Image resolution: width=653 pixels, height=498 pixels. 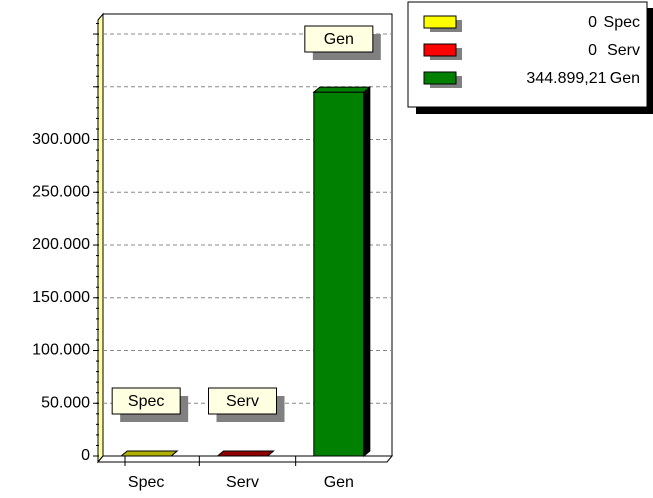 What do you see at coordinates (566, 78) in the screenshot?
I see `legend-value: 344.899,21` at bounding box center [566, 78].